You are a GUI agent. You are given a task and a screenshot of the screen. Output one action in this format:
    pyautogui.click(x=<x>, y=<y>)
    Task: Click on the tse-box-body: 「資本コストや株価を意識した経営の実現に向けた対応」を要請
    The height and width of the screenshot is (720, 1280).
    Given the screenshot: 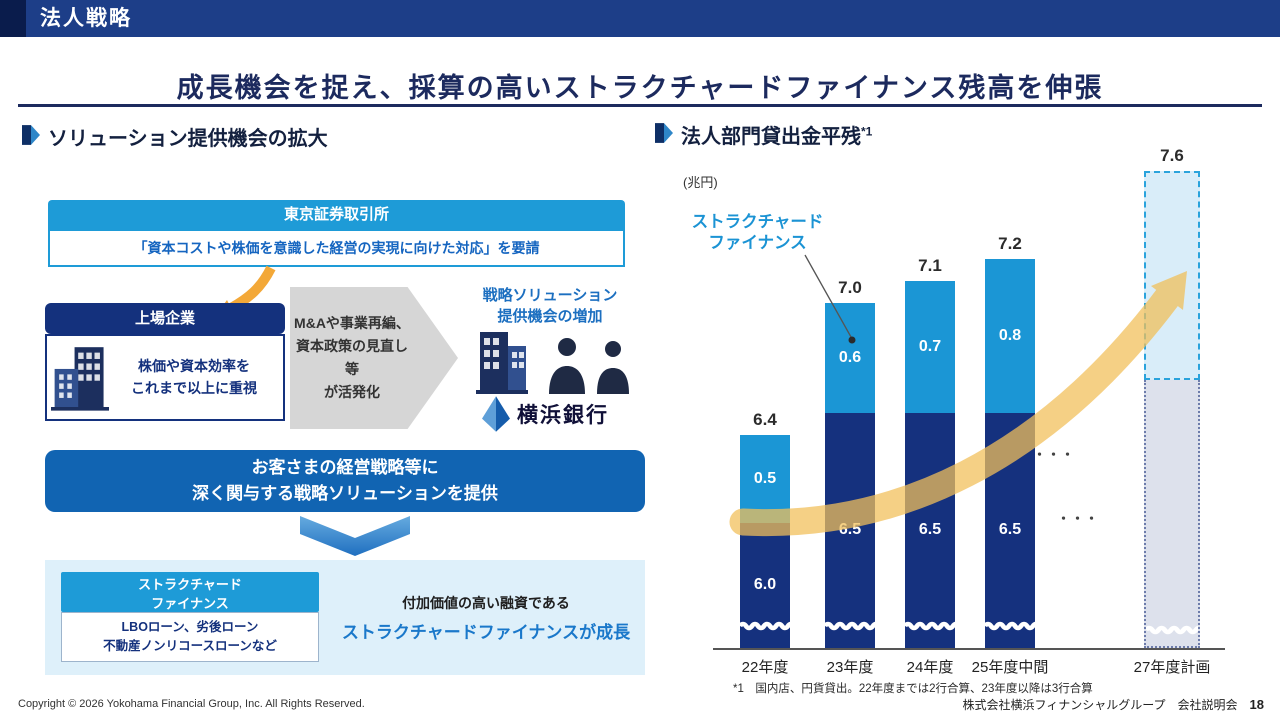 What is the action you would take?
    pyautogui.click(x=336, y=248)
    